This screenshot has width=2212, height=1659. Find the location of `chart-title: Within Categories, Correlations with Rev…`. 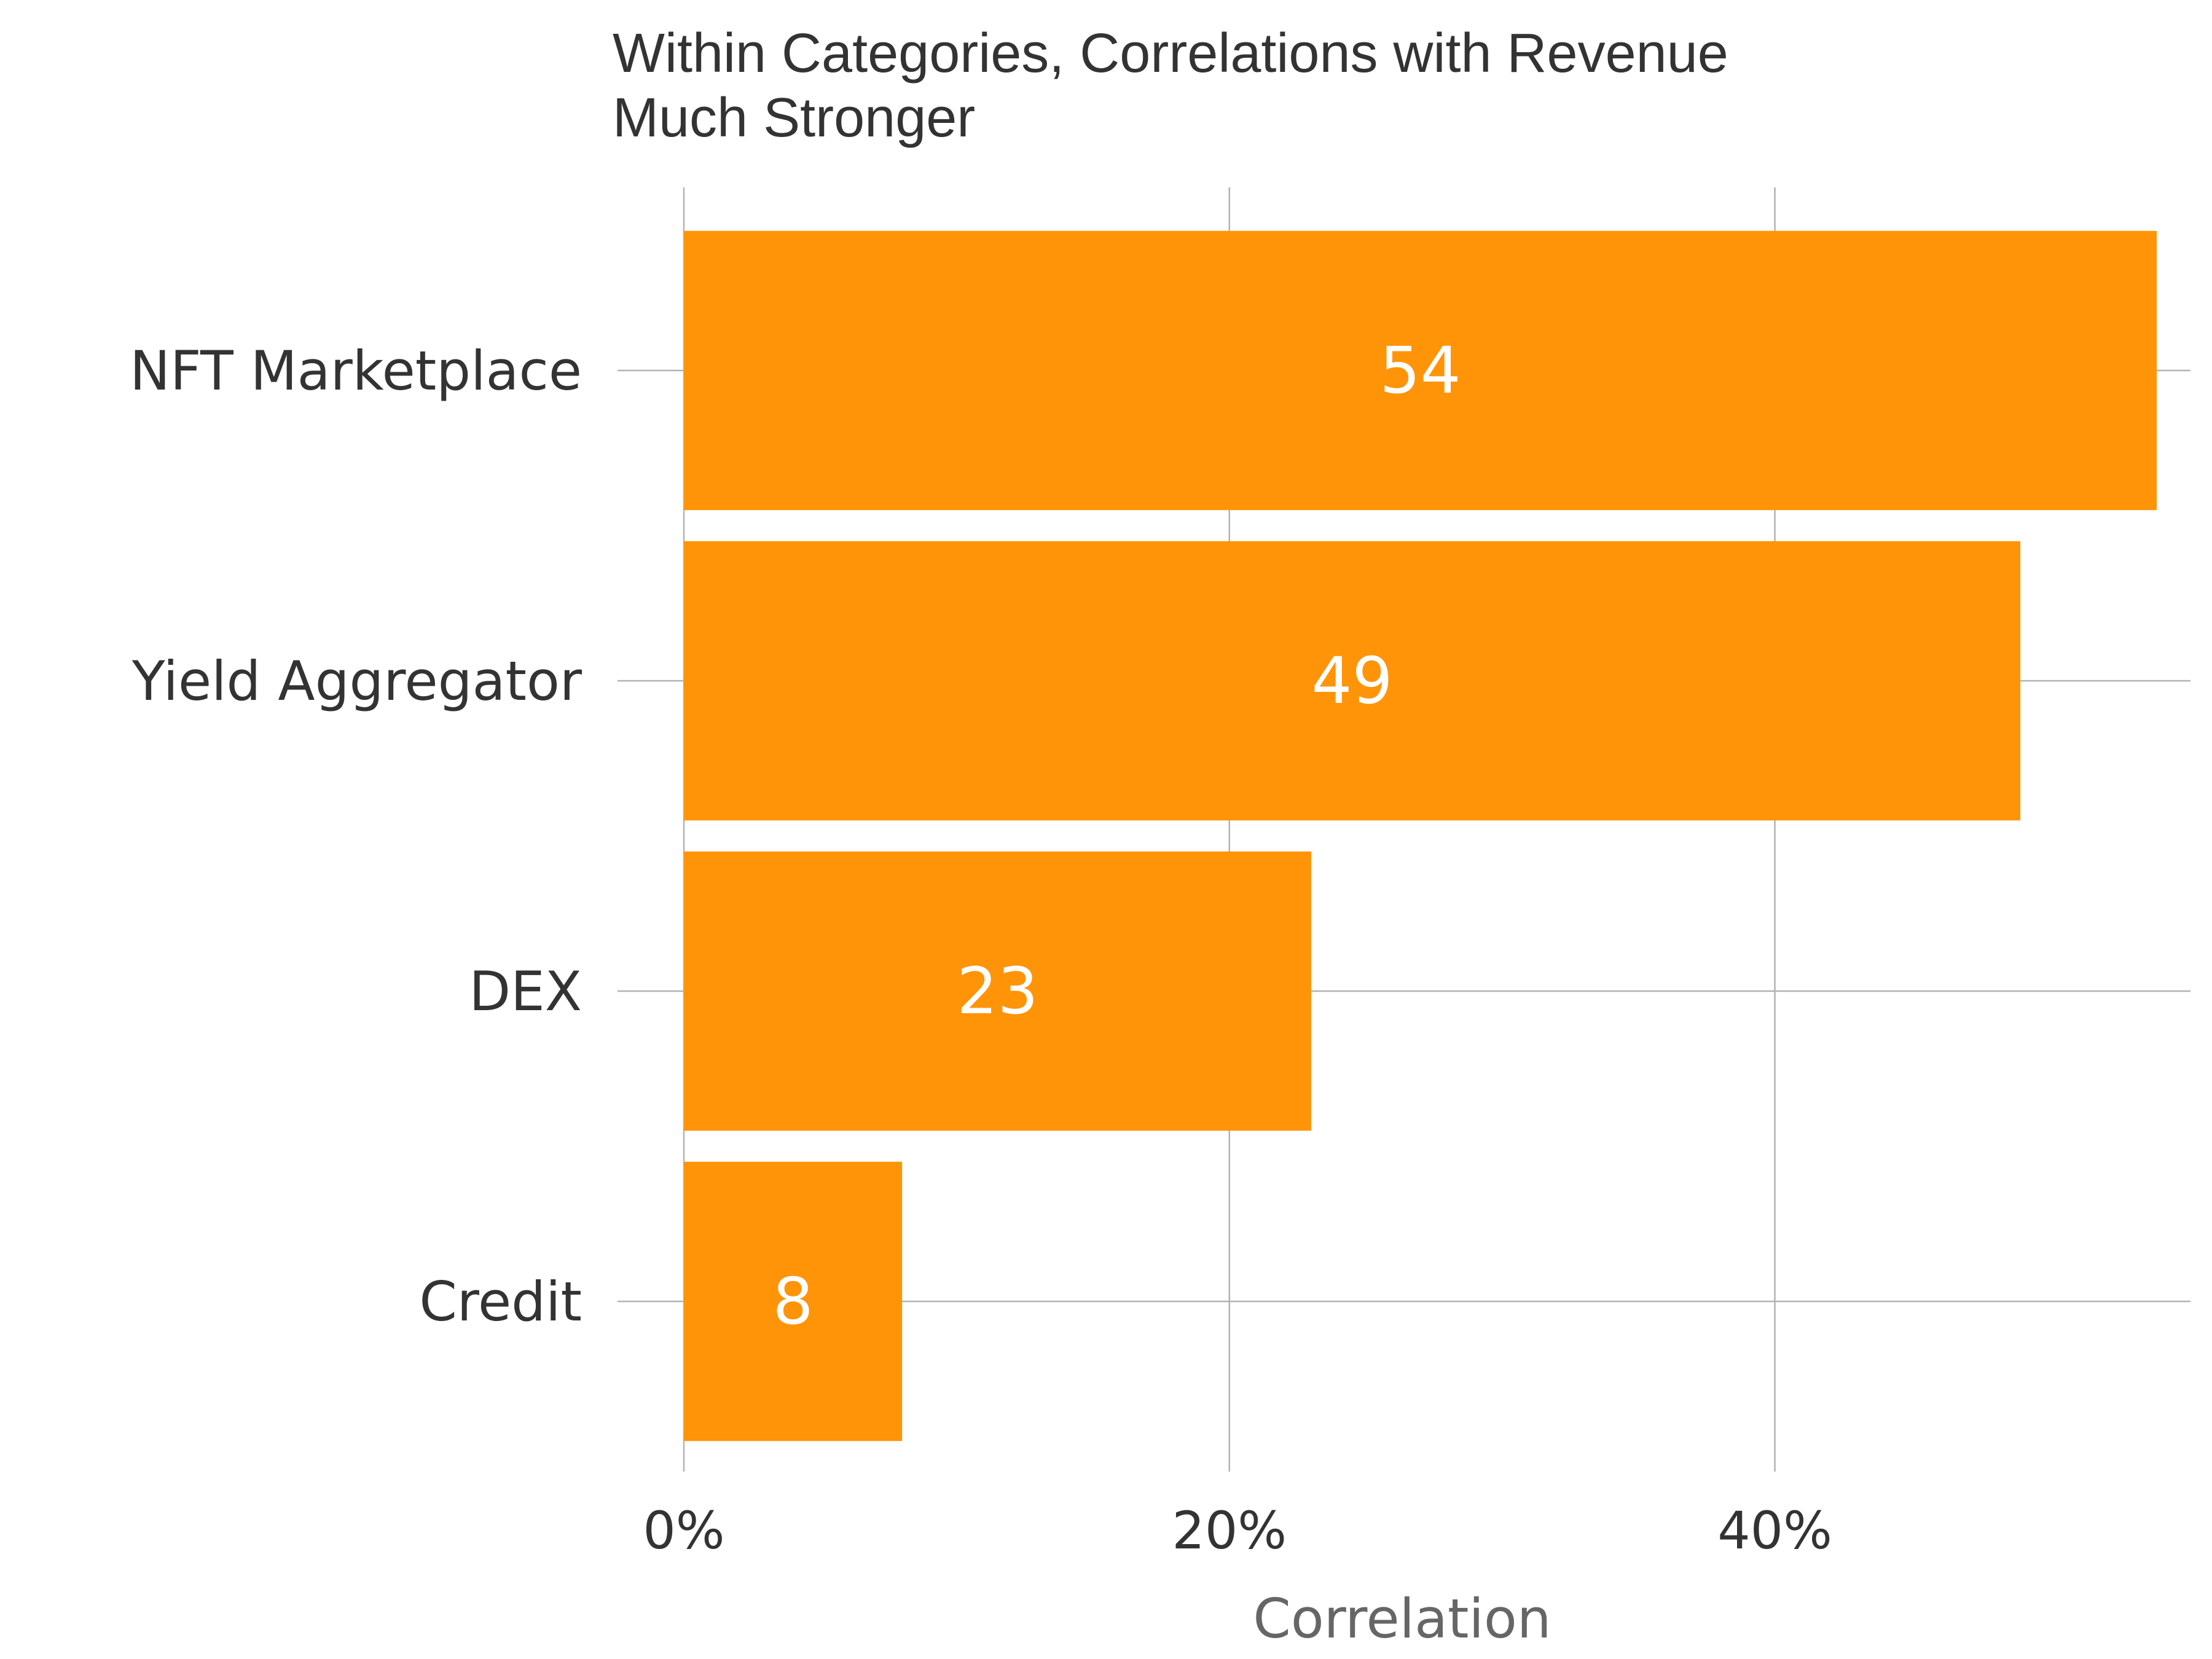

chart-title: Within Categories, Correlations with Rev… is located at coordinates (1170, 86).